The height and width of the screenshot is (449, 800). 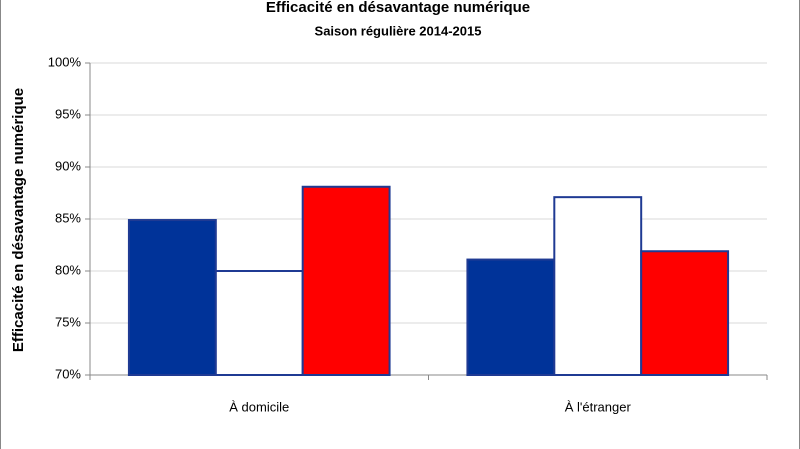 What do you see at coordinates (598, 406) in the screenshot?
I see `x-tick-label: À l'étranger` at bounding box center [598, 406].